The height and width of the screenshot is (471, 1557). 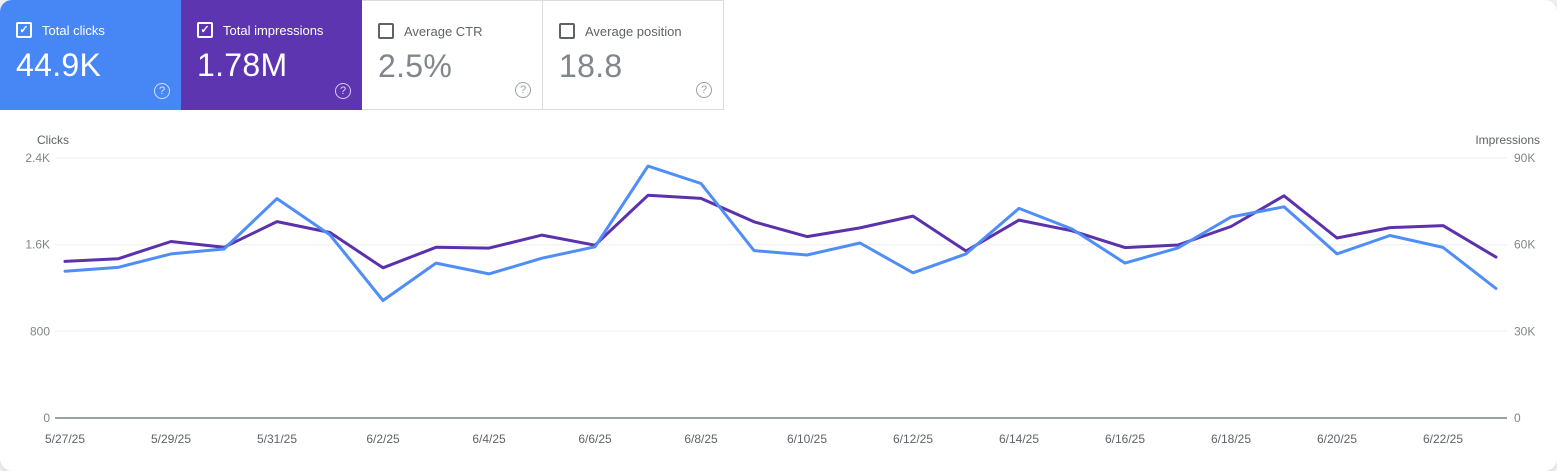 What do you see at coordinates (73, 30) in the screenshot?
I see `card-label: Total clicks` at bounding box center [73, 30].